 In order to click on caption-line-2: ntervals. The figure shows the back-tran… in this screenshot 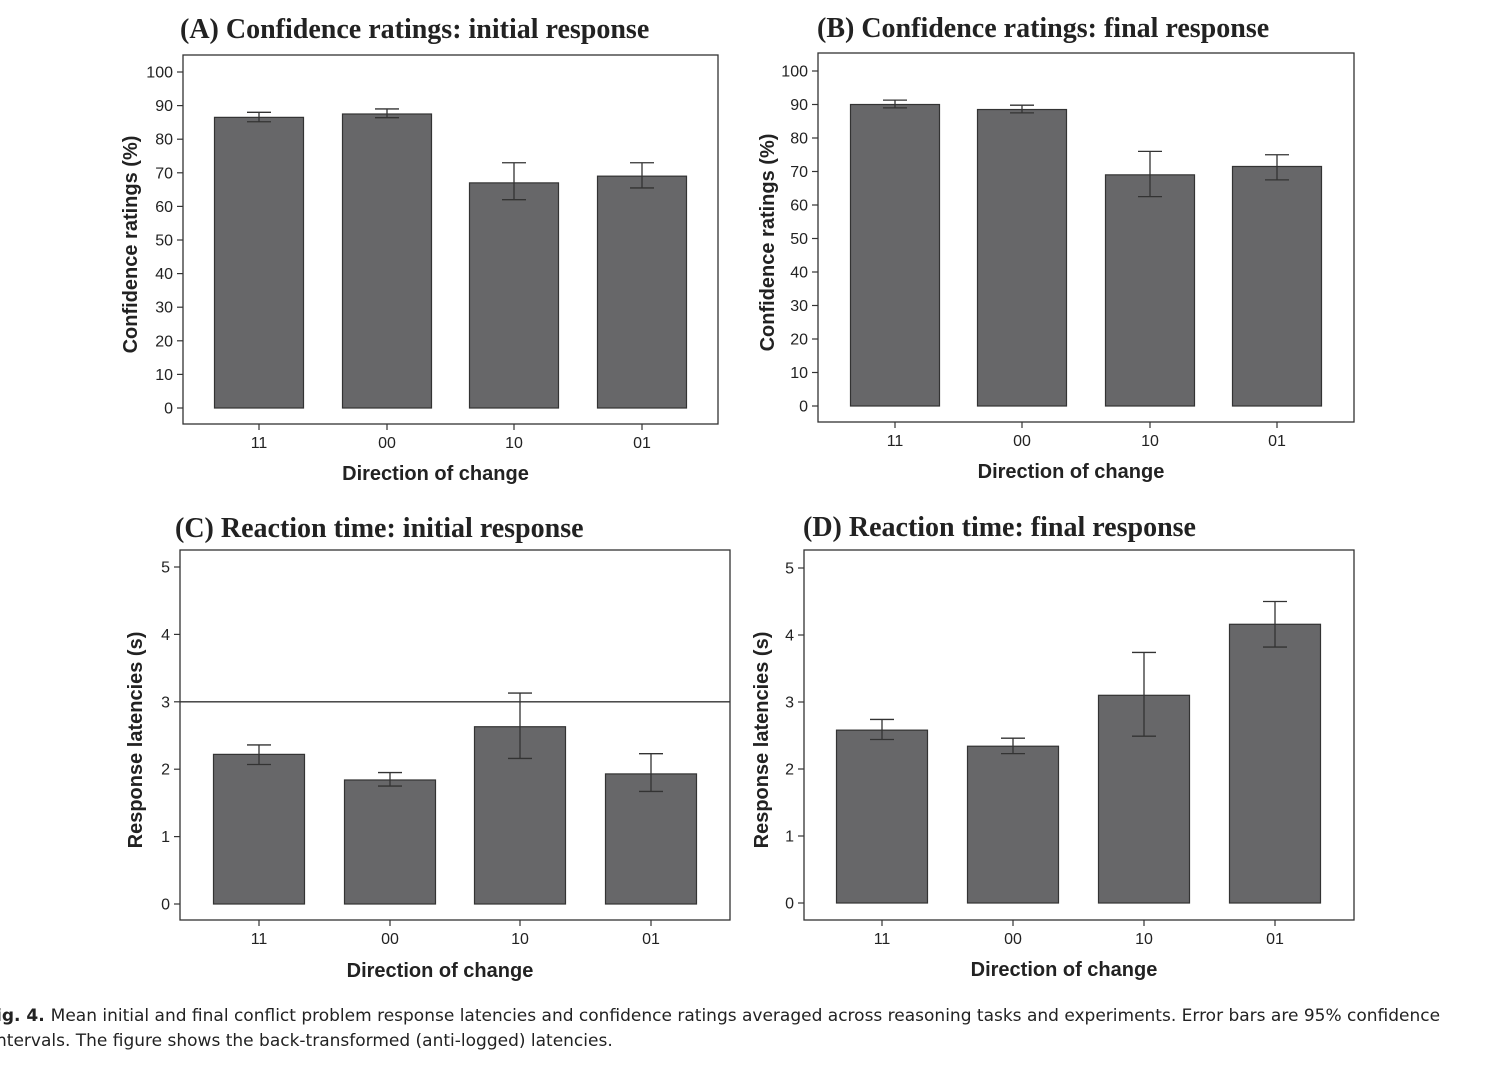, I will do `click(306, 1041)`.